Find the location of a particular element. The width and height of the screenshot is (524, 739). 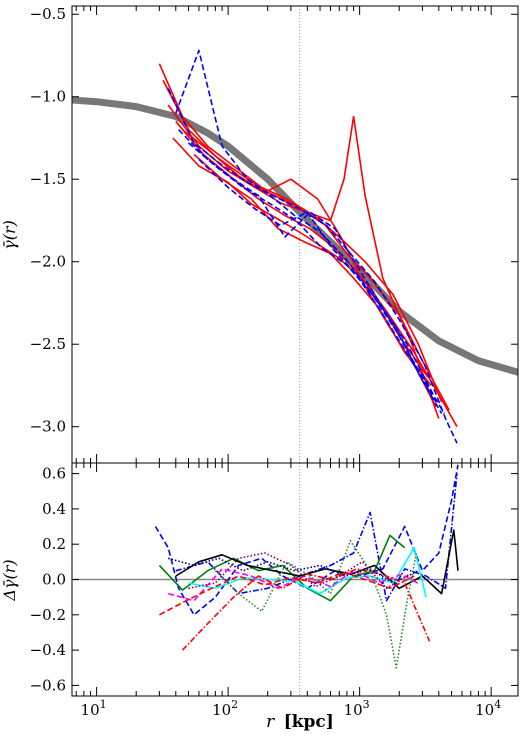

top-y-tick-label: −2.5 is located at coordinates (48, 344).